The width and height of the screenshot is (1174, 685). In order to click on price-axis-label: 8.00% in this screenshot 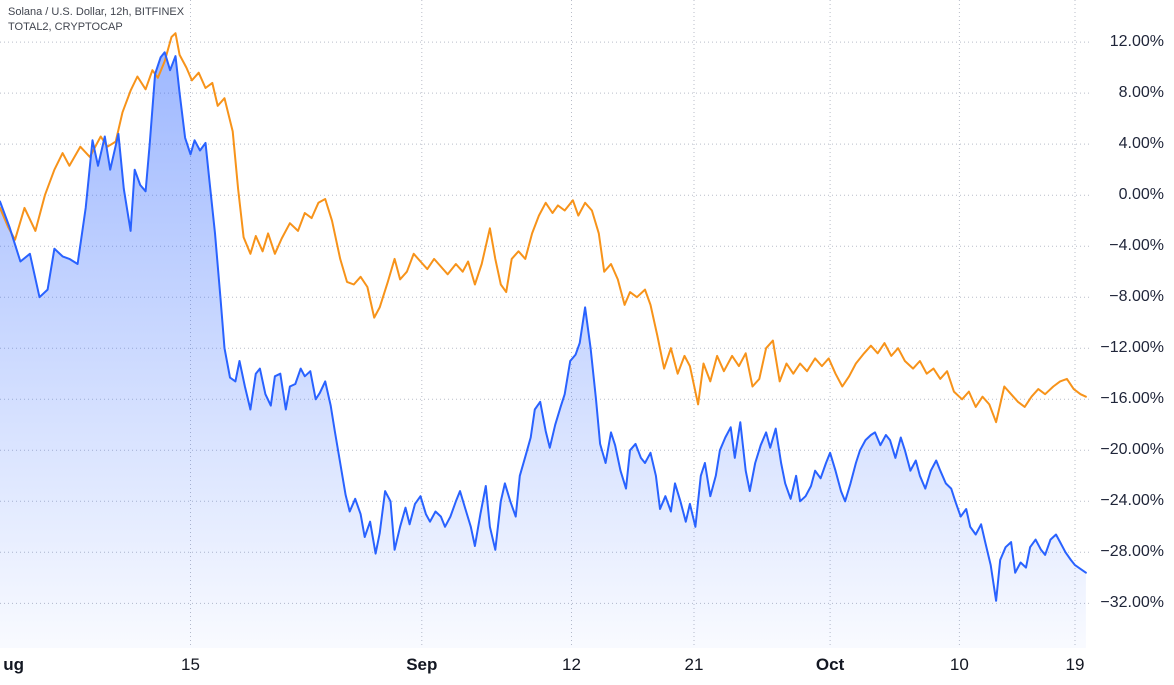, I will do `click(1141, 93)`.